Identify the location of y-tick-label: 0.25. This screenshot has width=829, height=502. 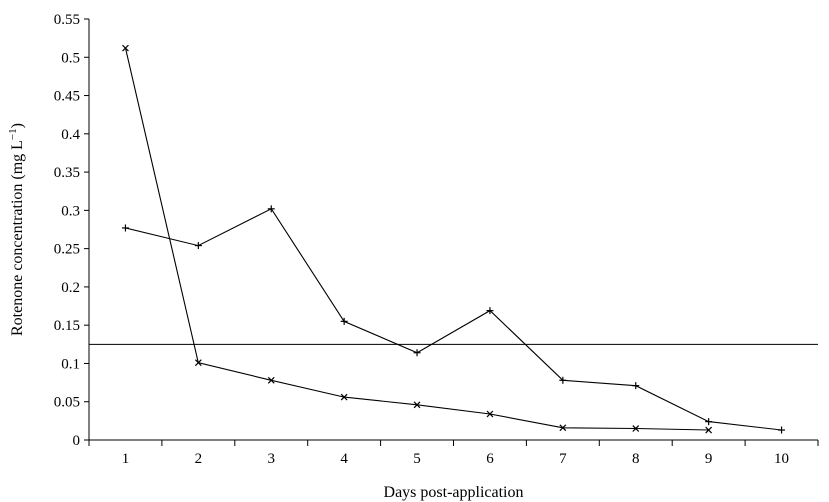
(67, 250).